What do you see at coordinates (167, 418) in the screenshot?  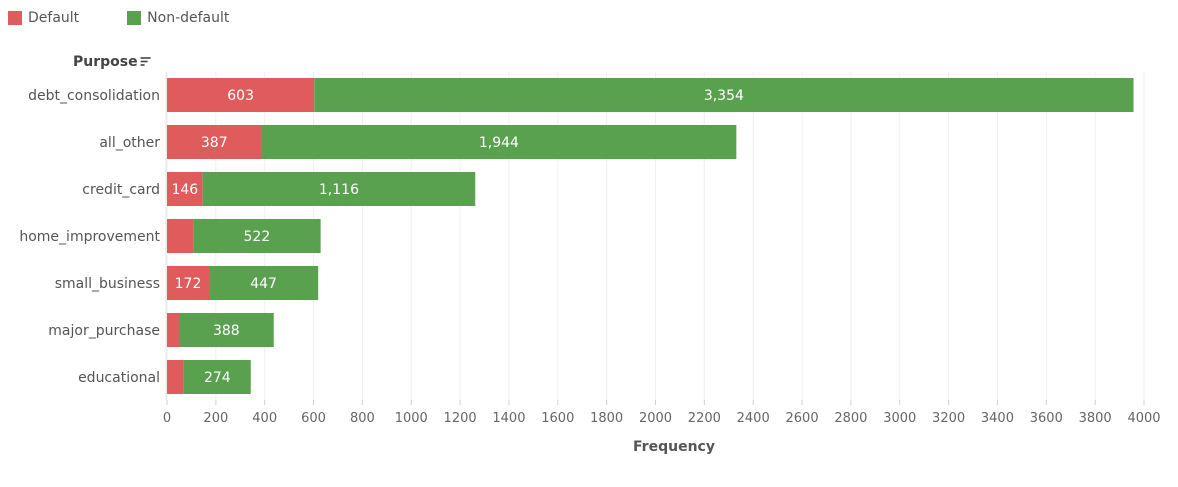 I see `x-tick-label: 0` at bounding box center [167, 418].